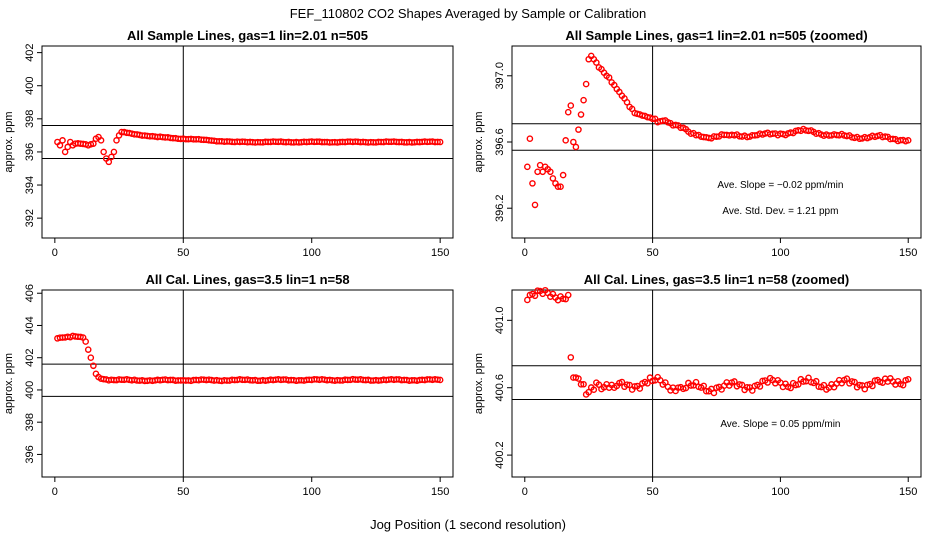  Describe the element at coordinates (468, 524) in the screenshot. I see `figure-xlabel: Jog Position (1 second resolution)` at that location.